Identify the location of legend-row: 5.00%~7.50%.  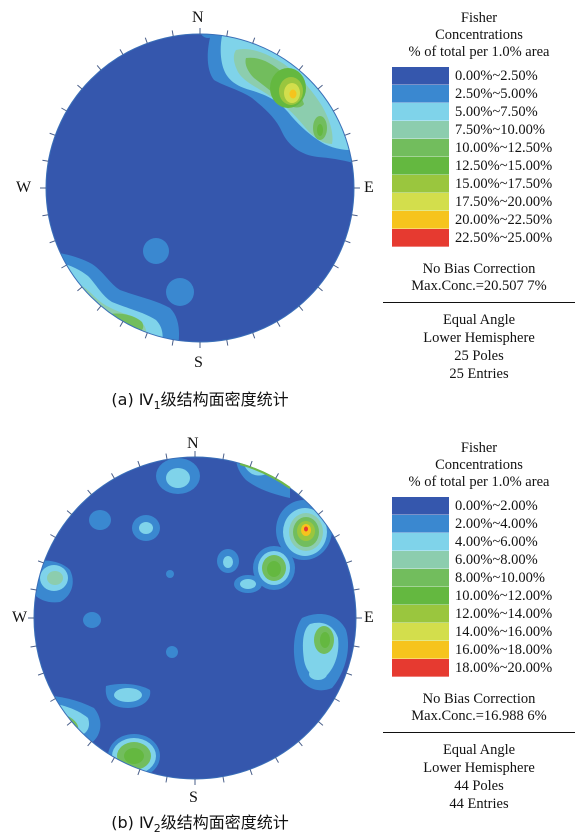
(485, 112).